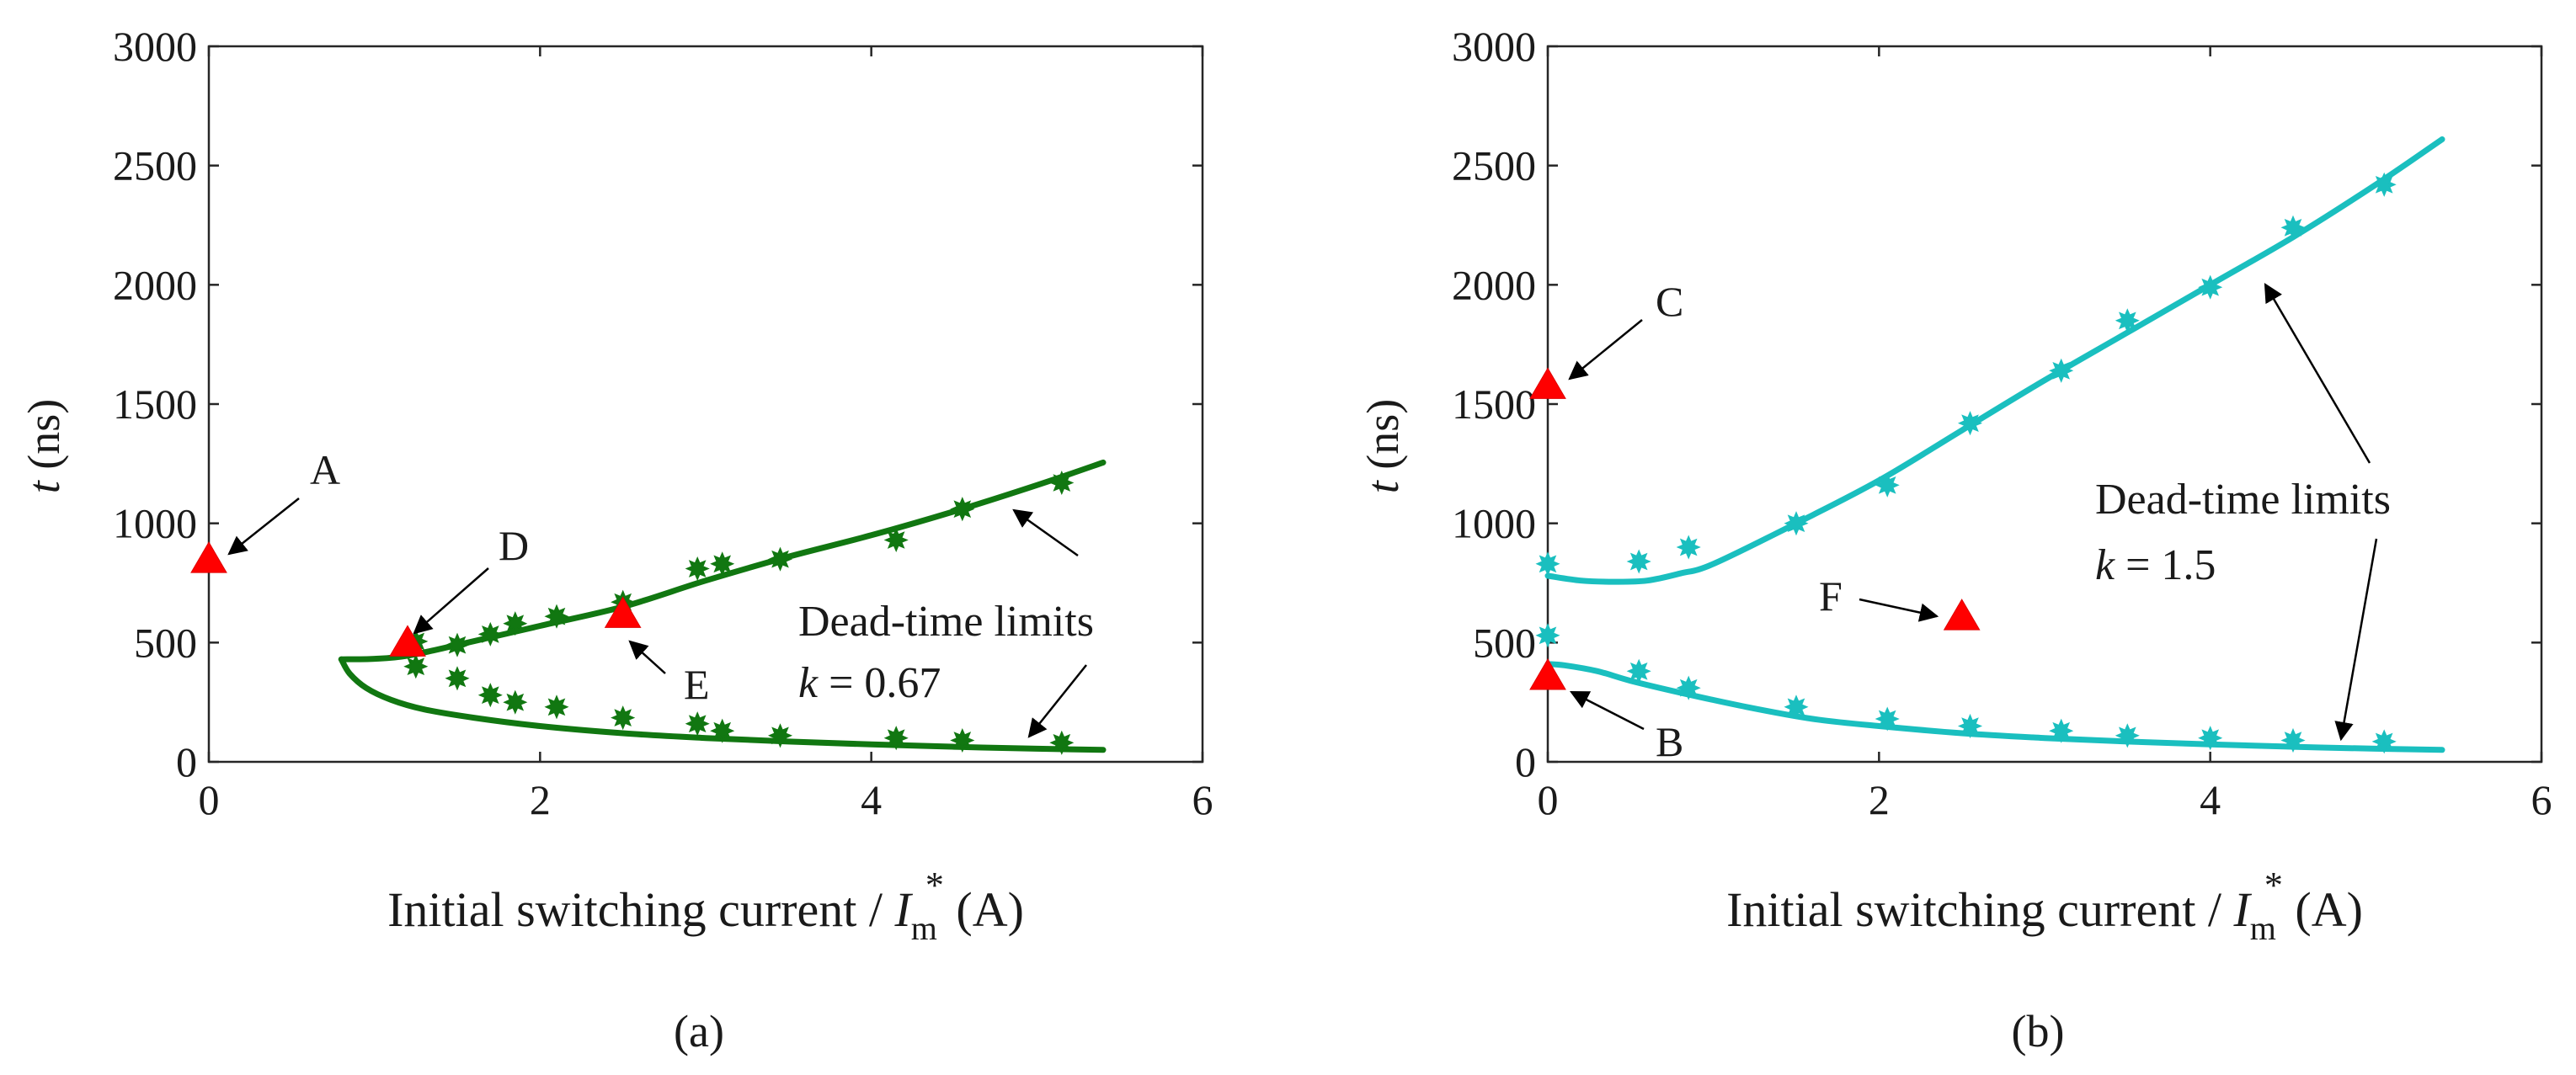 The image size is (2576, 1075). Describe the element at coordinates (209, 799) in the screenshot. I see `x-tick-label-a: 0` at that location.